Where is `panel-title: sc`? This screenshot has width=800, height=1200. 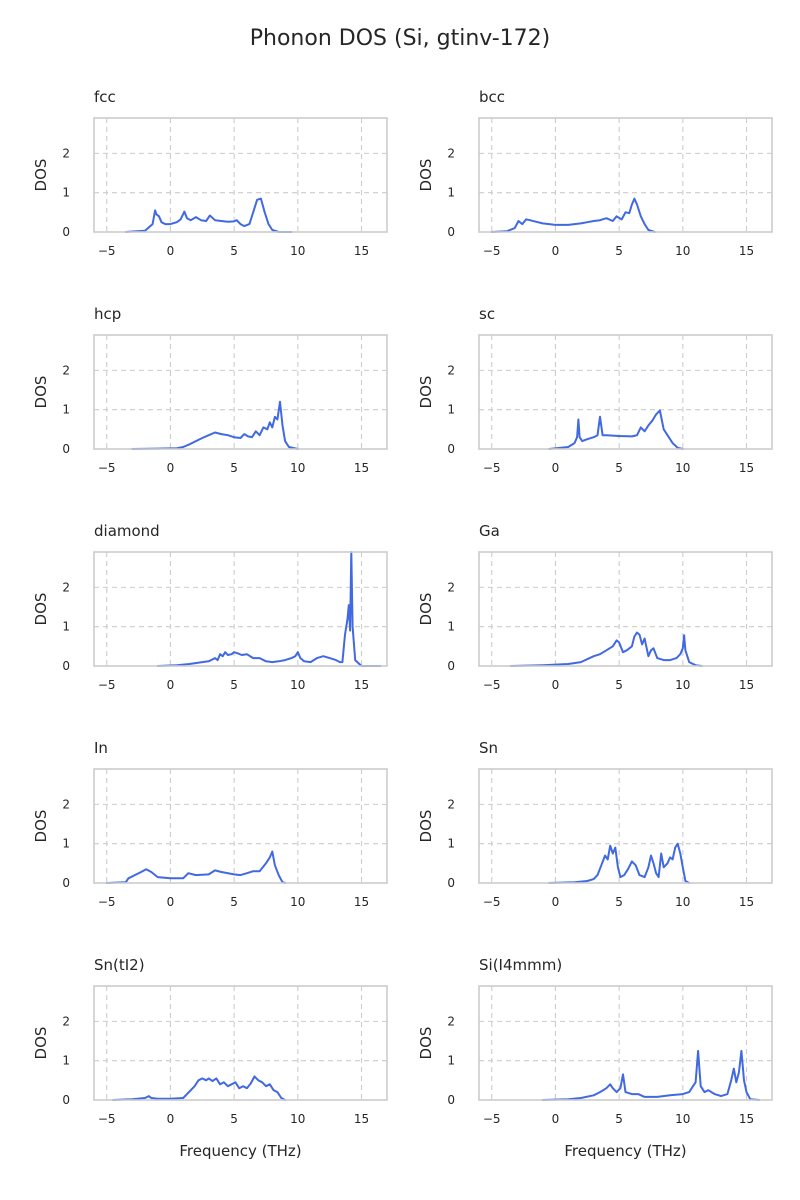
panel-title: sc is located at coordinates (487, 314).